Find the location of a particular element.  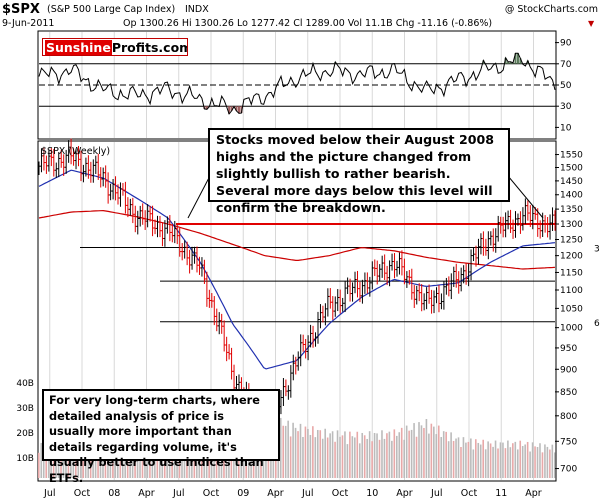

symbol: $SPX is located at coordinates (21, 9).